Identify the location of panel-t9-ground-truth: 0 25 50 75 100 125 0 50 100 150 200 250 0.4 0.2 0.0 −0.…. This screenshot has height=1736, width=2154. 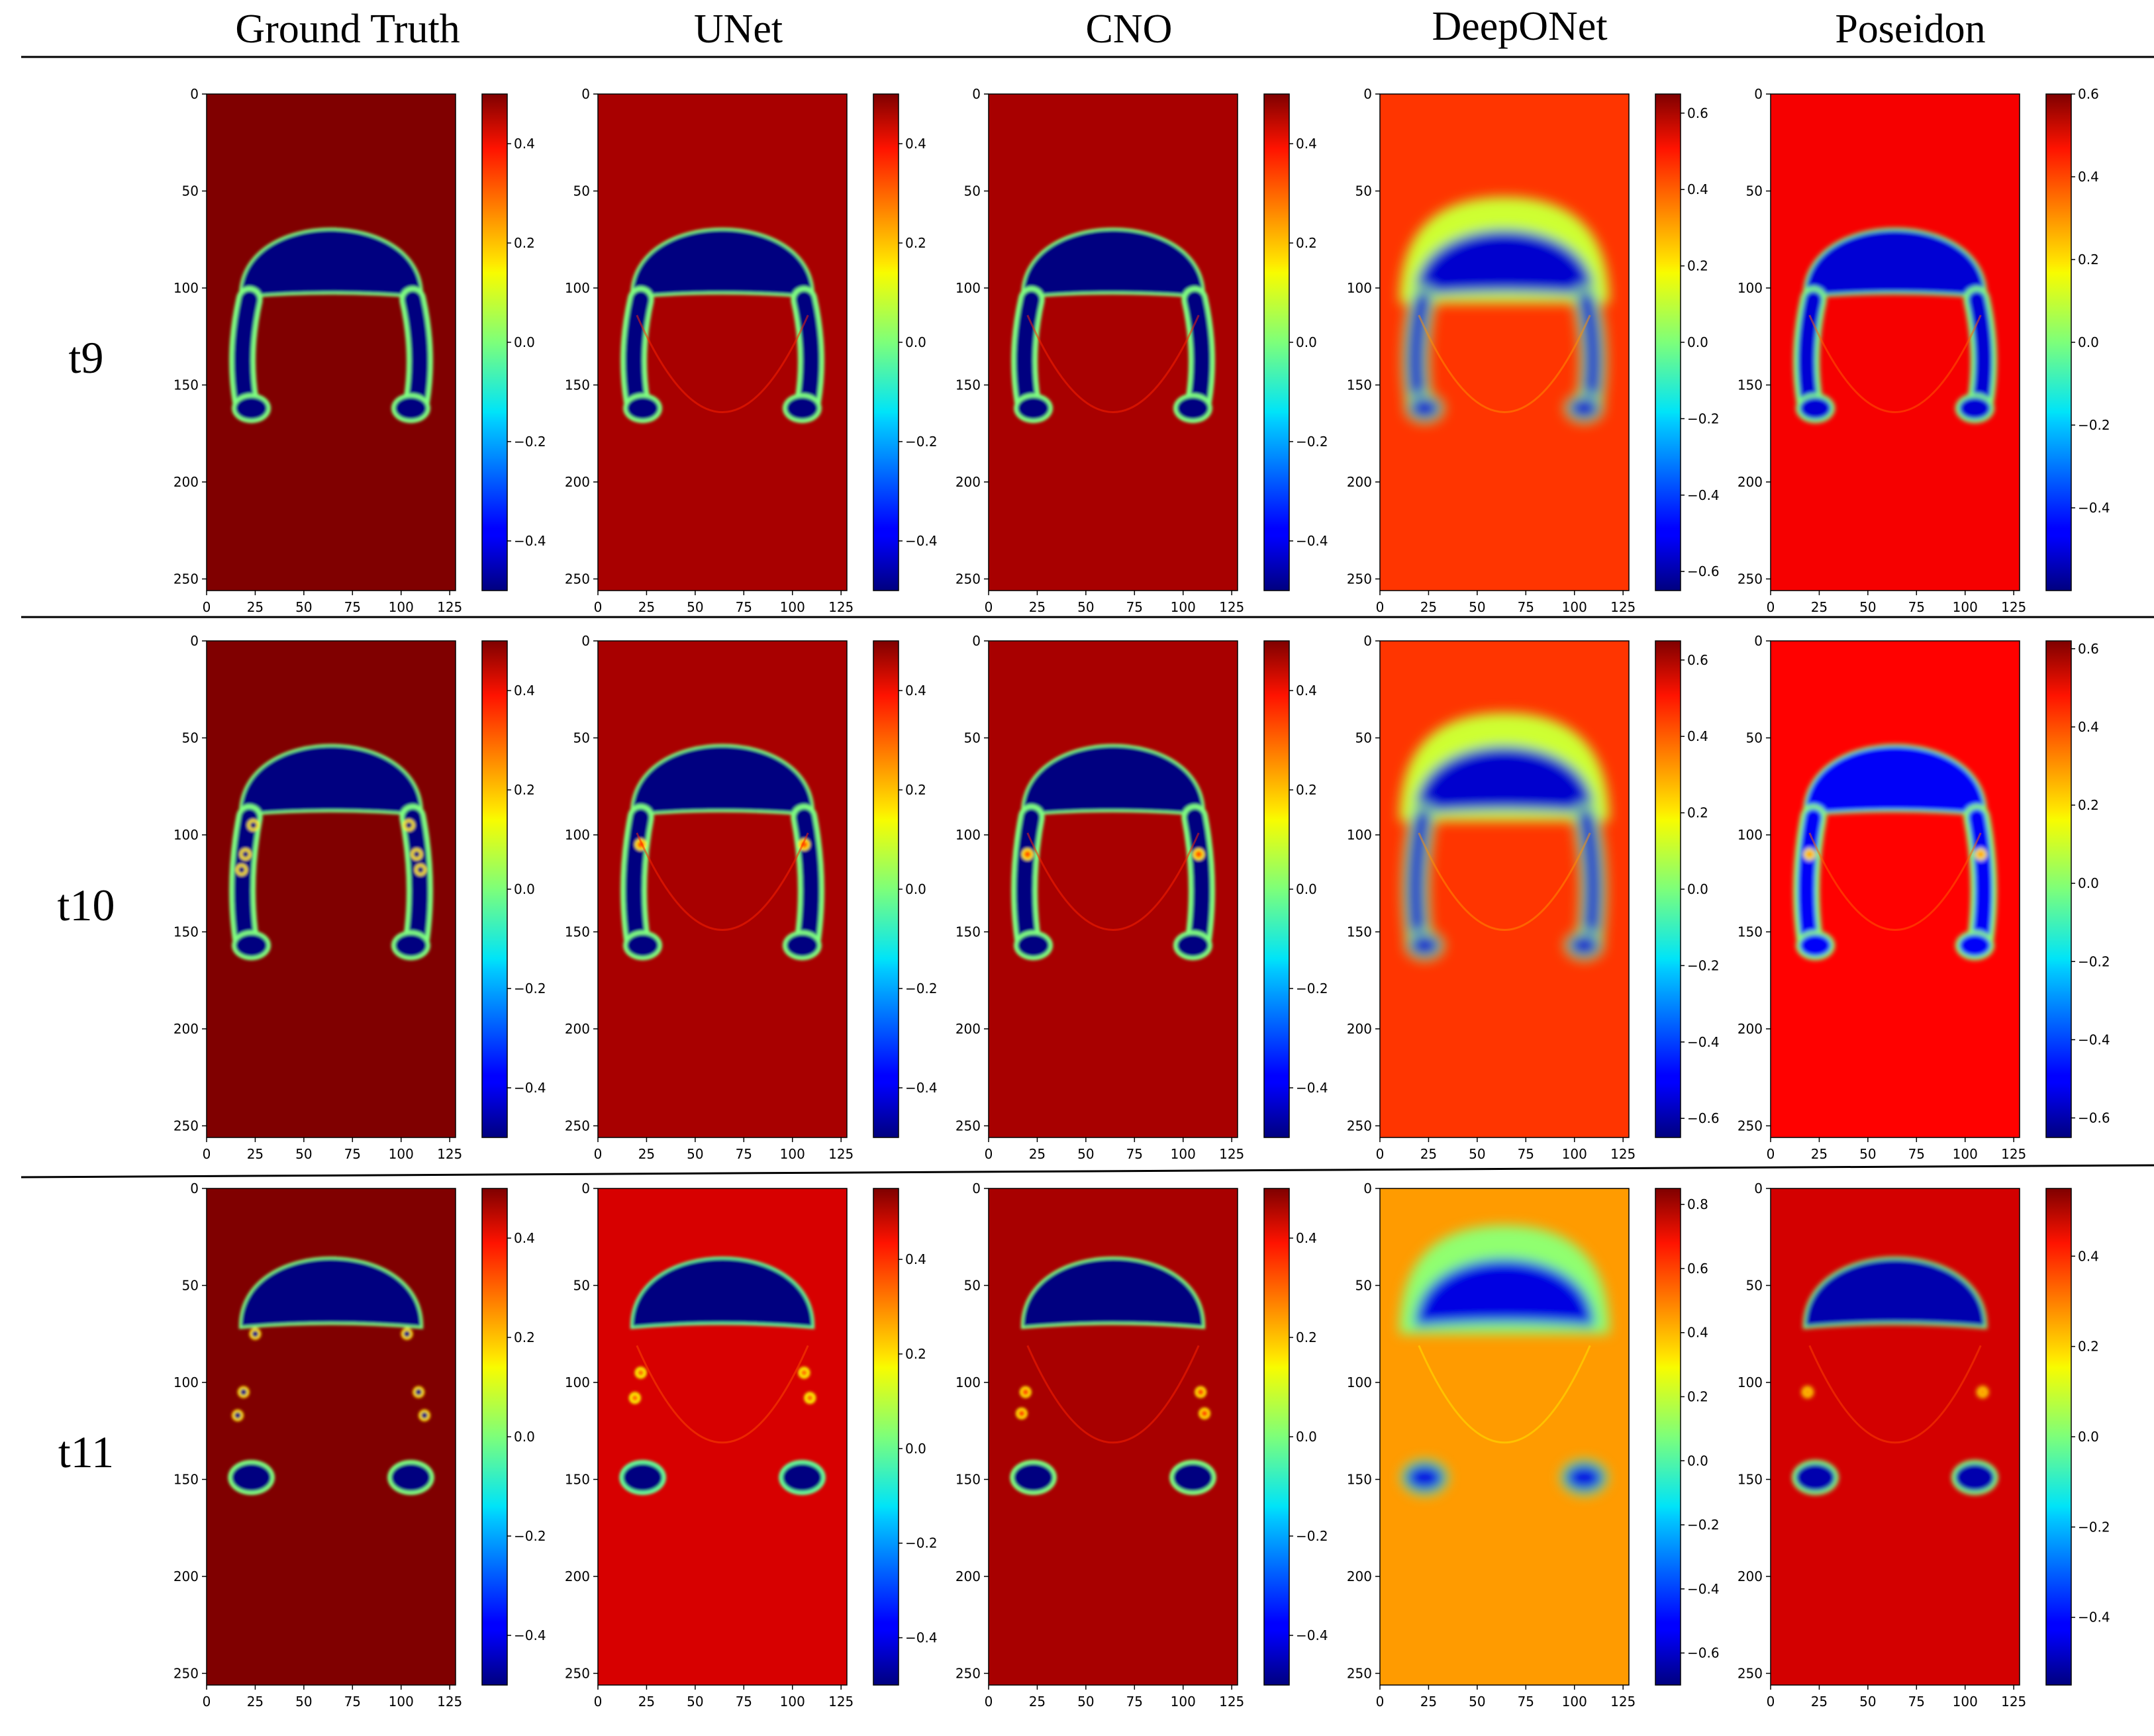
(359, 350).